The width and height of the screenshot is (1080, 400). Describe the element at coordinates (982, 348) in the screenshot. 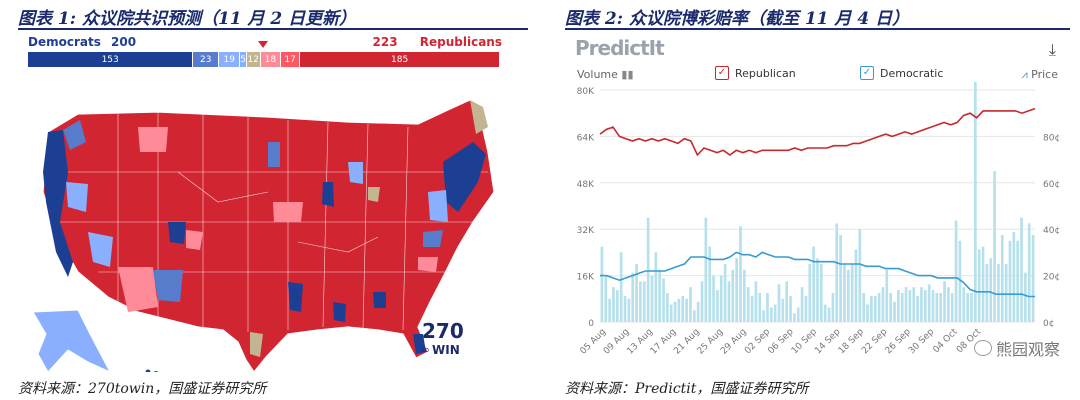

I see `wechat-icon` at that location.